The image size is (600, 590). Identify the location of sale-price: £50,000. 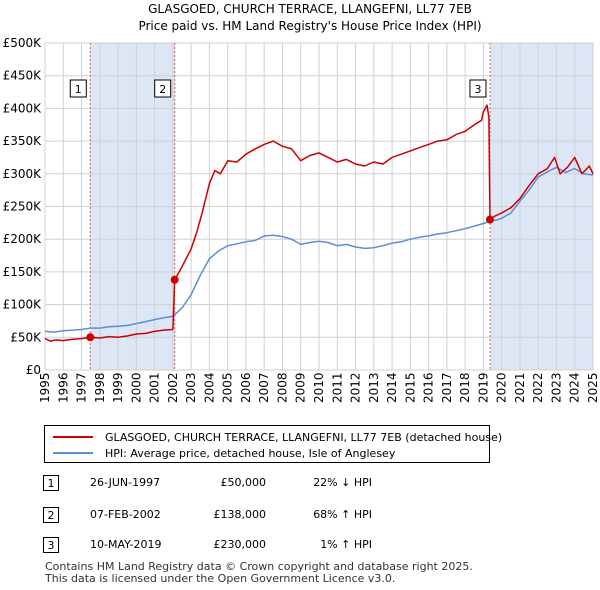
(243, 482).